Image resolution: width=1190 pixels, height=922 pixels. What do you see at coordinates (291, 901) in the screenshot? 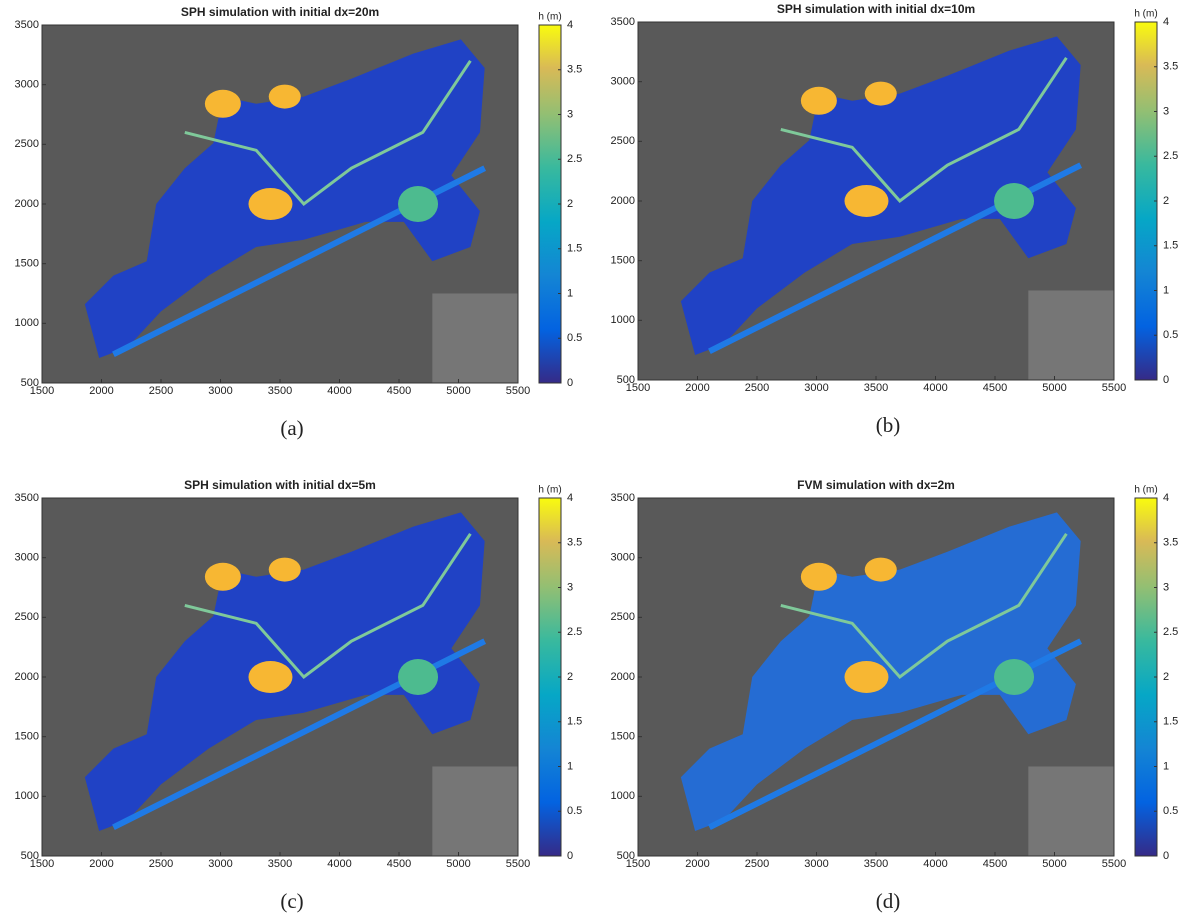
I see `panel-caption: (c)` at bounding box center [291, 901].